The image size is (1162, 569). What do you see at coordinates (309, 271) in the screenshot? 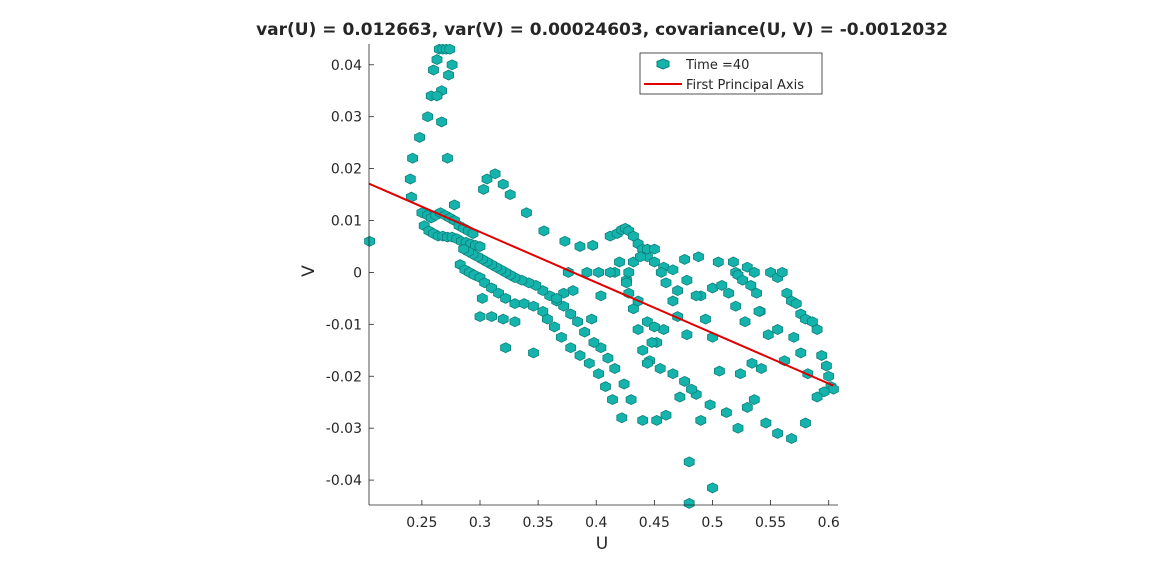
I see `y-axis-label: V` at bounding box center [309, 271].